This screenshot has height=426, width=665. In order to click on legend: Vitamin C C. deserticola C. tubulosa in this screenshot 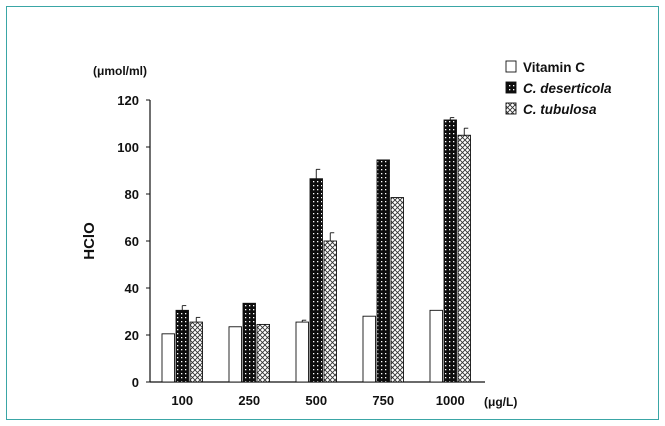, I will do `click(558, 88)`.